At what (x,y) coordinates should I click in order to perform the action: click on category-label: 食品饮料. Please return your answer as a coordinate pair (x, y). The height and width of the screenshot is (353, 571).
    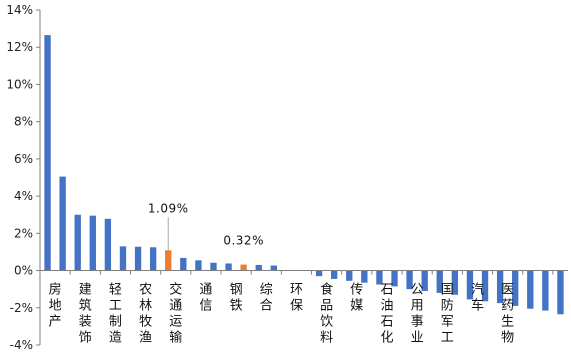
    Looking at the image, I should click on (326, 314).